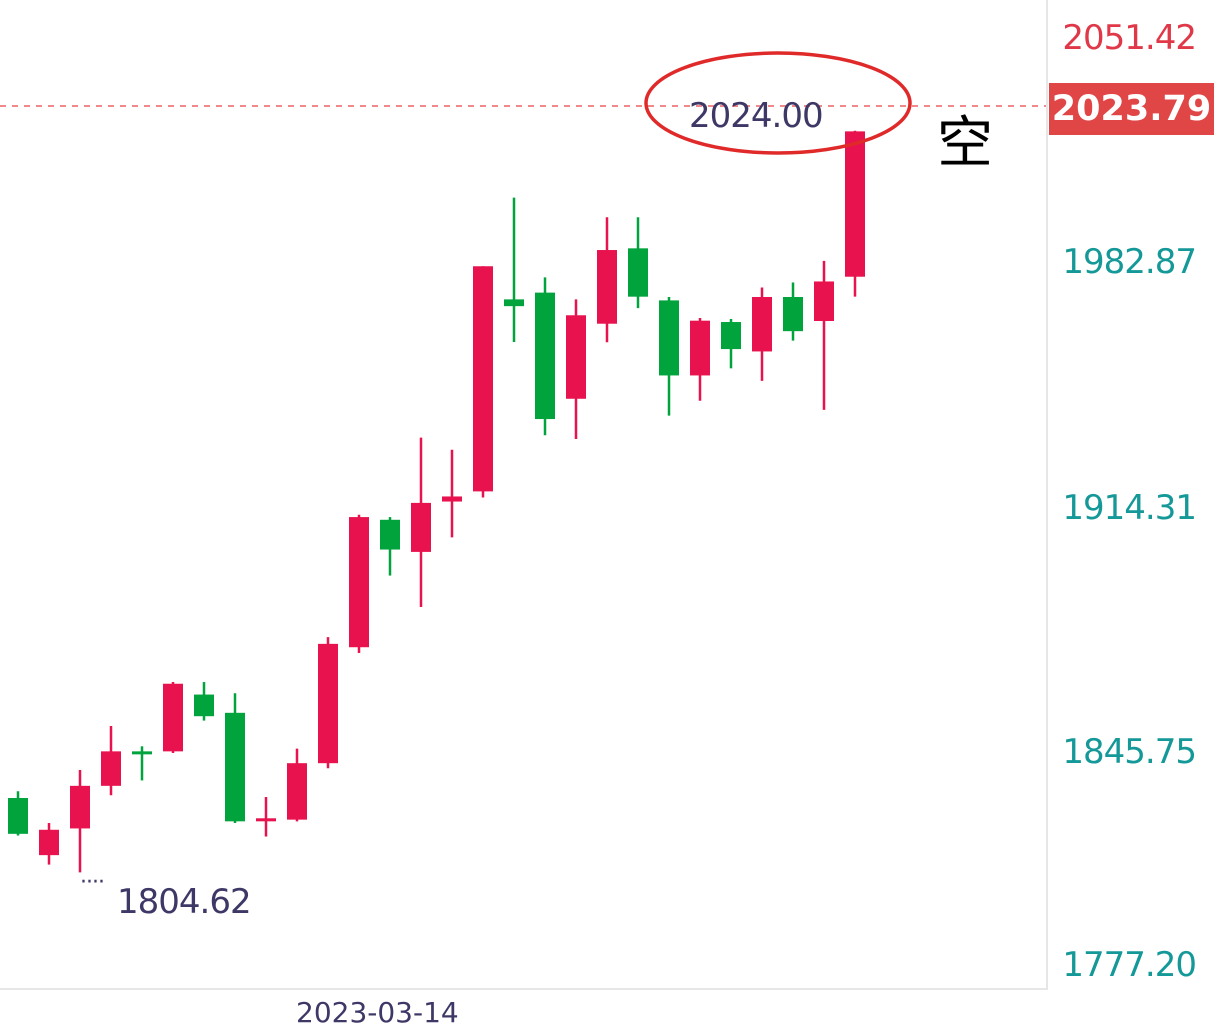 The height and width of the screenshot is (1029, 1220). What do you see at coordinates (524, 989) in the screenshot?
I see `plot-bottom-border` at bounding box center [524, 989].